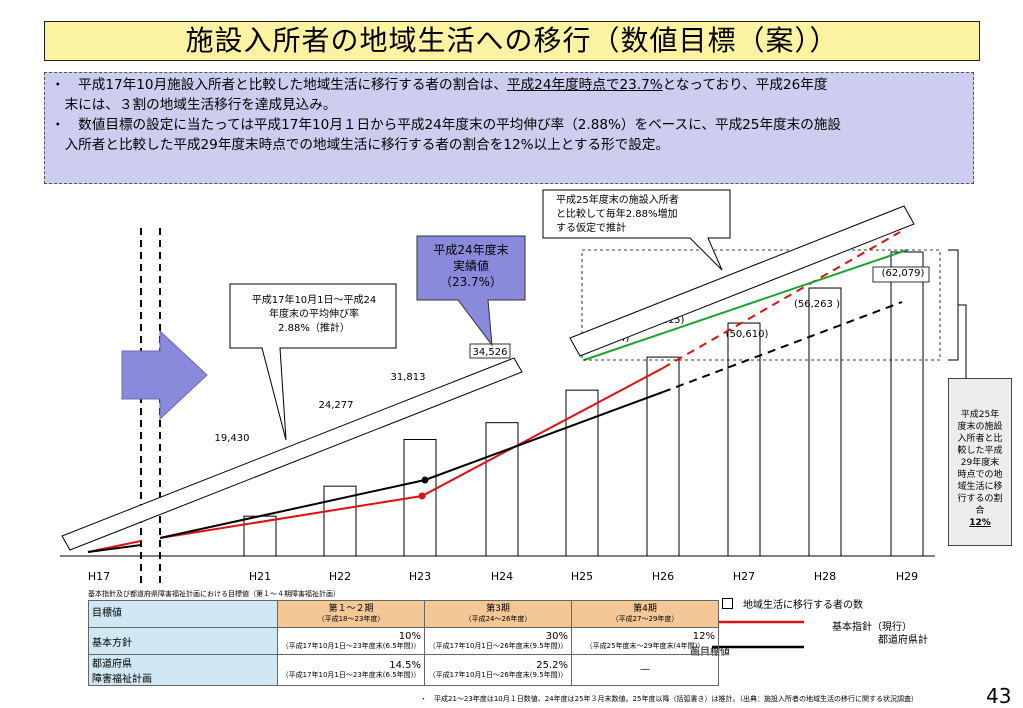  What do you see at coordinates (183, 614) in the screenshot?
I see `table-header-0: 目標値` at bounding box center [183, 614].